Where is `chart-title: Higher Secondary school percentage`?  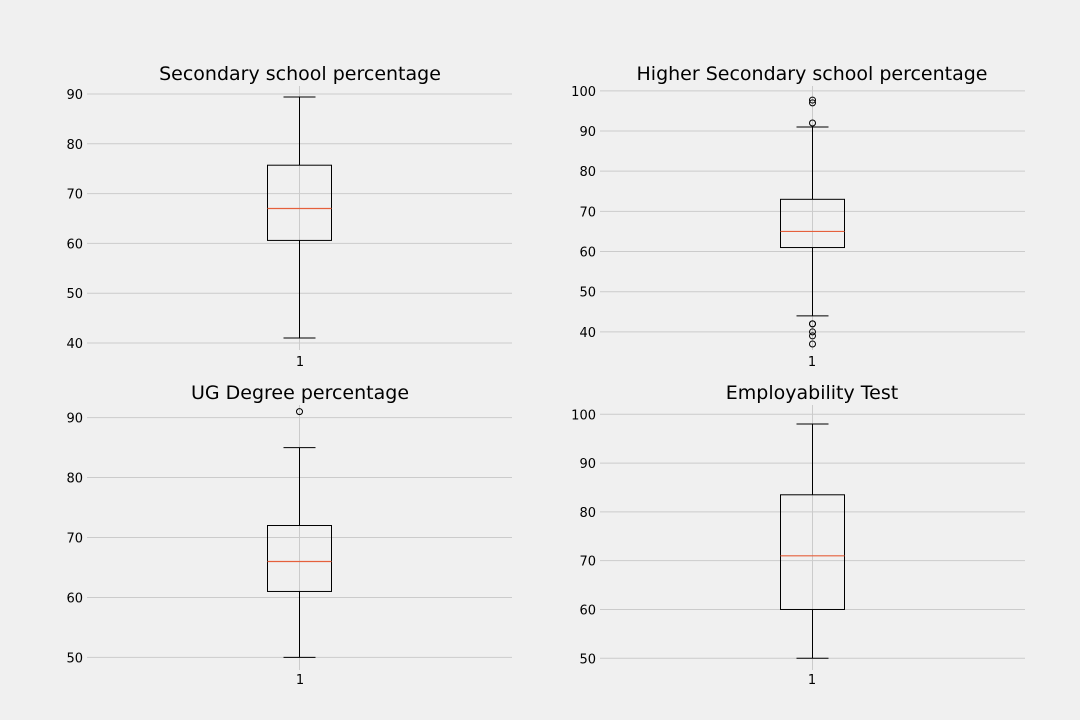
chart-title: Higher Secondary school percentage is located at coordinates (812, 74).